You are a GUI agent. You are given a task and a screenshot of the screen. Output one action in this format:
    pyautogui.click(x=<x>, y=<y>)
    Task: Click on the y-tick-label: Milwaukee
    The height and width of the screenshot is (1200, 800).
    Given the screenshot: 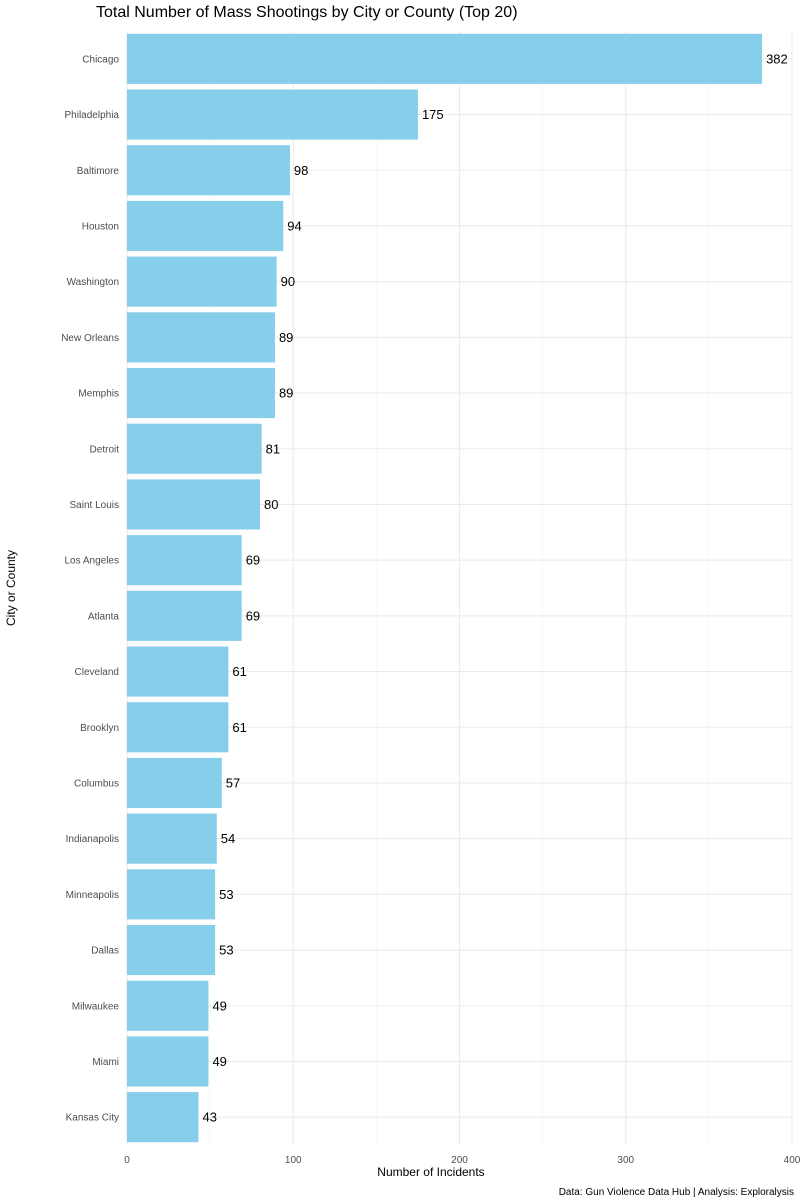 What is the action you would take?
    pyautogui.click(x=96, y=1006)
    